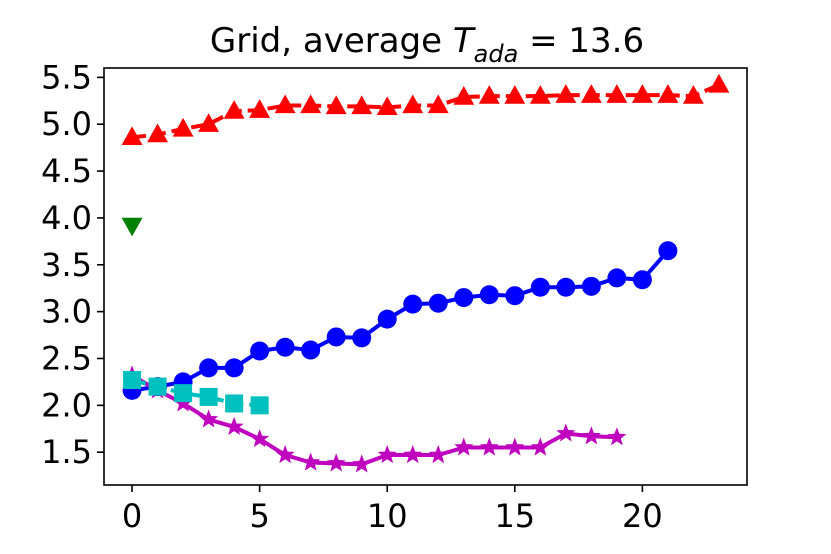 The image size is (831, 554). Describe the element at coordinates (464, 41) in the screenshot. I see `chart-title-symbol: T` at that location.